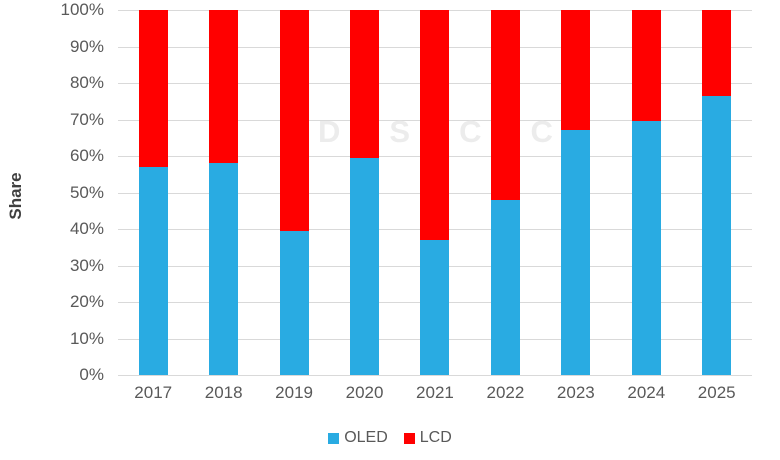 The width and height of the screenshot is (780, 460). I want to click on x-axis-label: 2021, so click(435, 392).